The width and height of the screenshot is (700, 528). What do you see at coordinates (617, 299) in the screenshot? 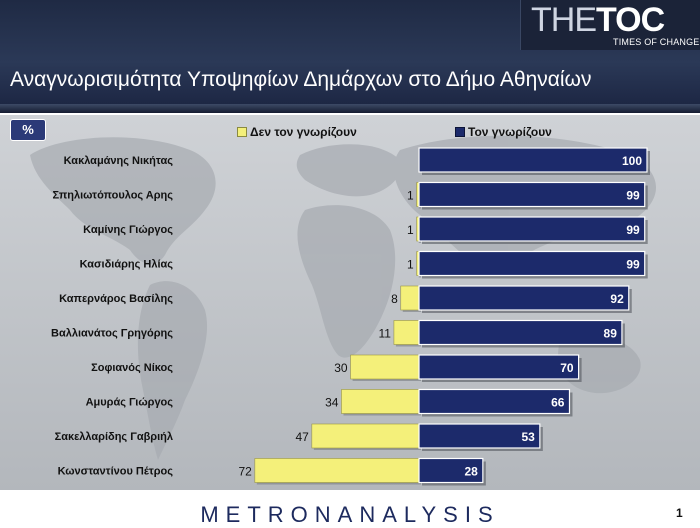
I see `data-label-know: 92` at bounding box center [617, 299].